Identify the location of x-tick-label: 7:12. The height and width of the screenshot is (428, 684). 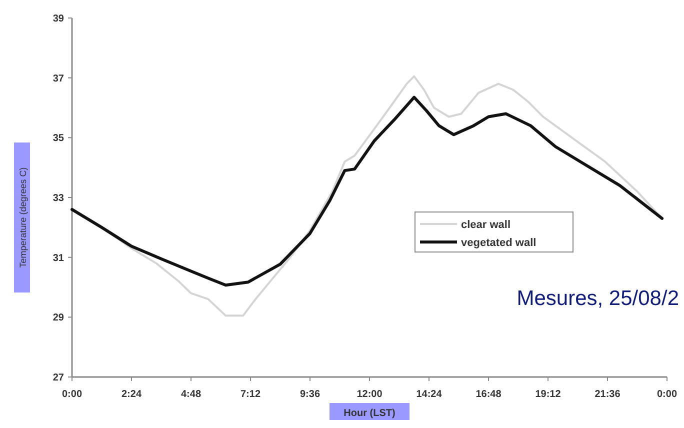
(250, 394).